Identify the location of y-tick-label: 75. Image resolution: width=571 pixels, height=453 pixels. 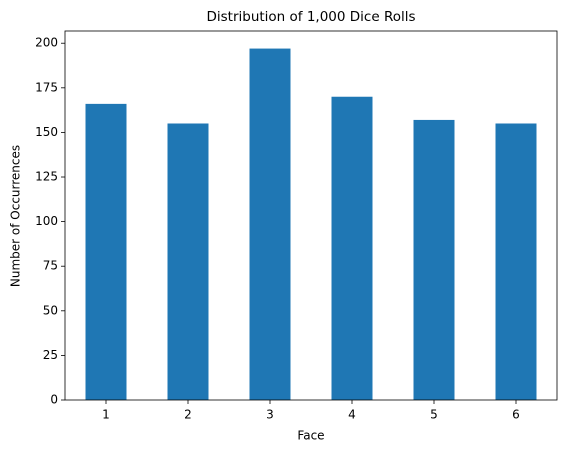
(50, 266).